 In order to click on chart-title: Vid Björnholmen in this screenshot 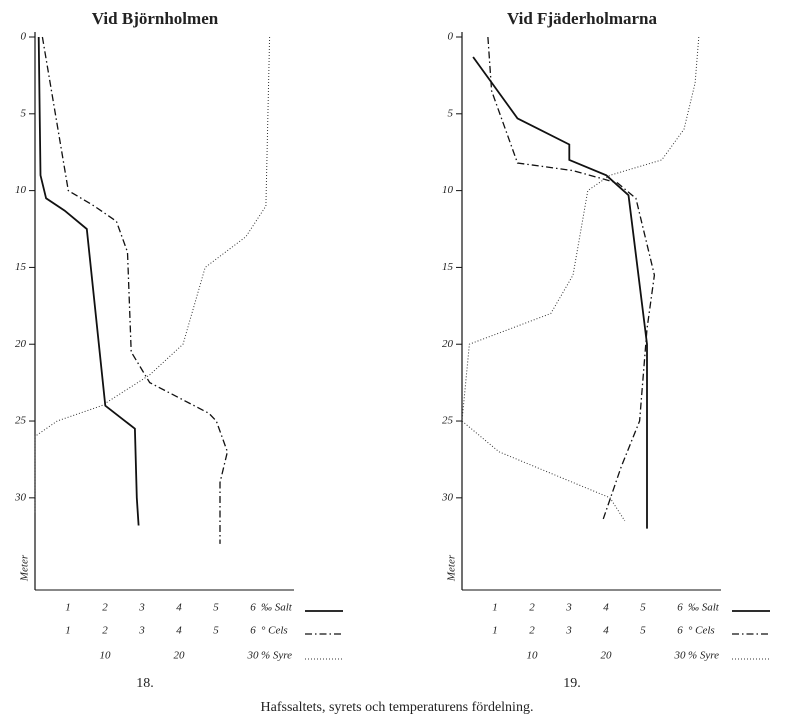, I will do `click(155, 18)`.